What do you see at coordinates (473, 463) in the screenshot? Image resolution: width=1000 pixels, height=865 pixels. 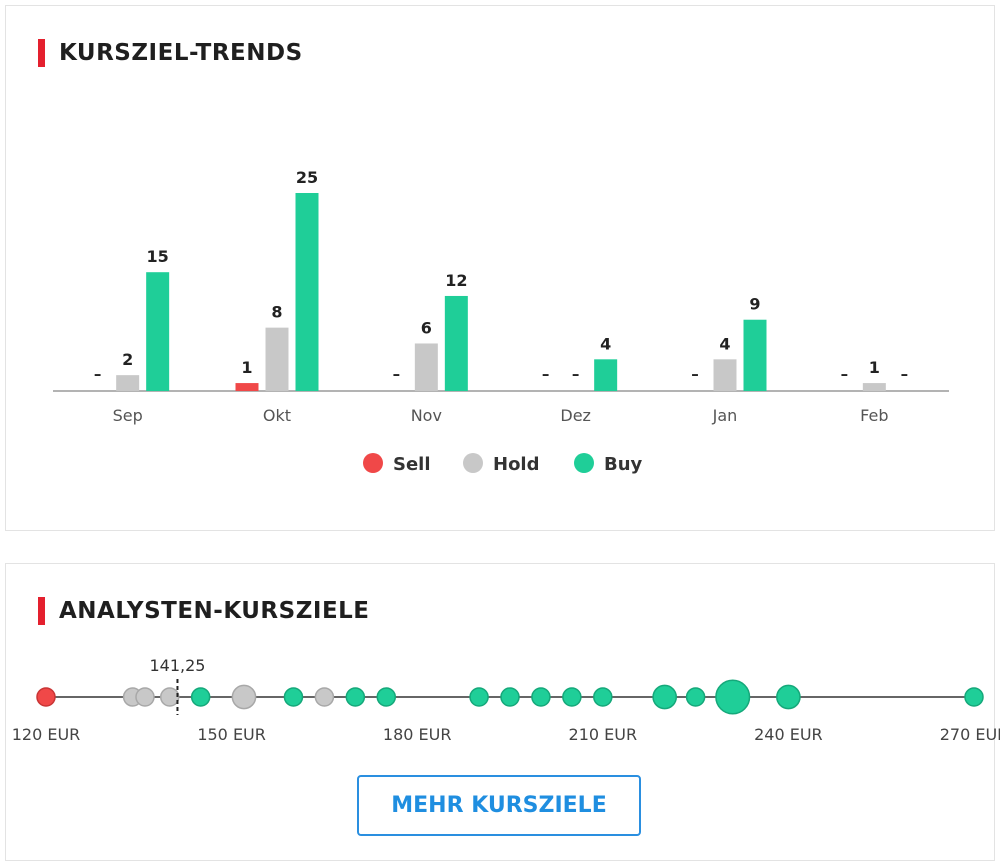 I see `legend-hold-swatch` at bounding box center [473, 463].